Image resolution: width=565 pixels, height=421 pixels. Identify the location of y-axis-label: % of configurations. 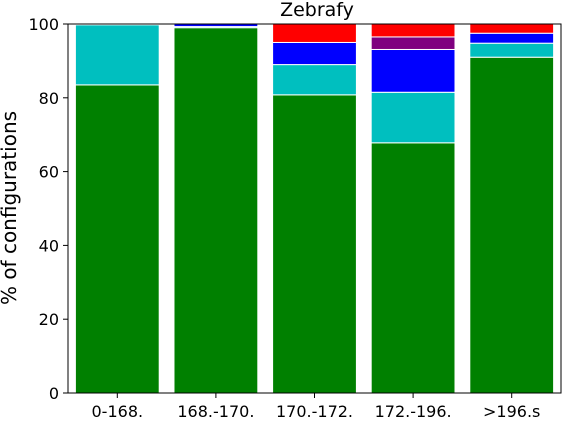
(10, 208).